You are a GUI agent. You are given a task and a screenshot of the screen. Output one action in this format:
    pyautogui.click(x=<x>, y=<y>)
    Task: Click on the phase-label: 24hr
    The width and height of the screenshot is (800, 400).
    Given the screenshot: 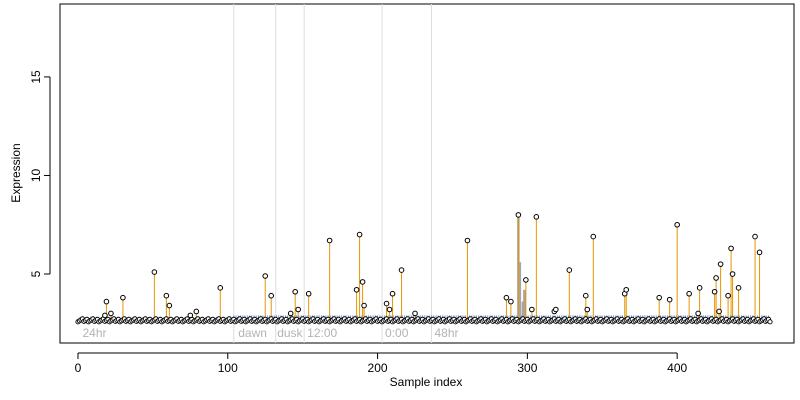 What is the action you would take?
    pyautogui.click(x=94, y=333)
    